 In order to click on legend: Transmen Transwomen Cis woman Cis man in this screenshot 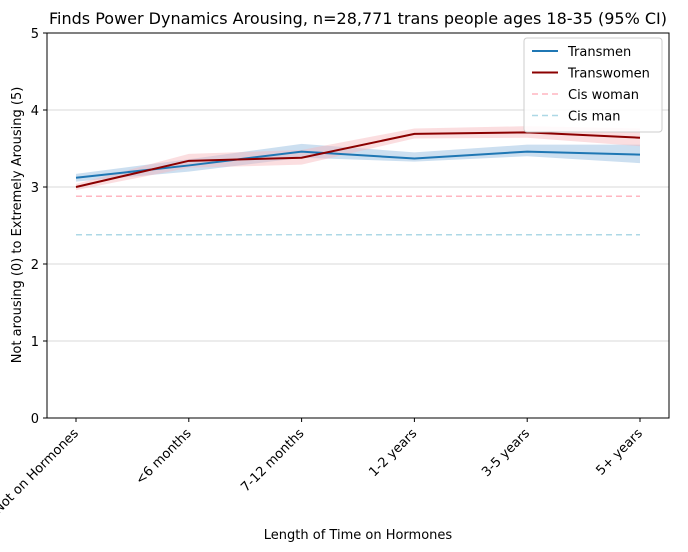, I will do `click(593, 85)`.